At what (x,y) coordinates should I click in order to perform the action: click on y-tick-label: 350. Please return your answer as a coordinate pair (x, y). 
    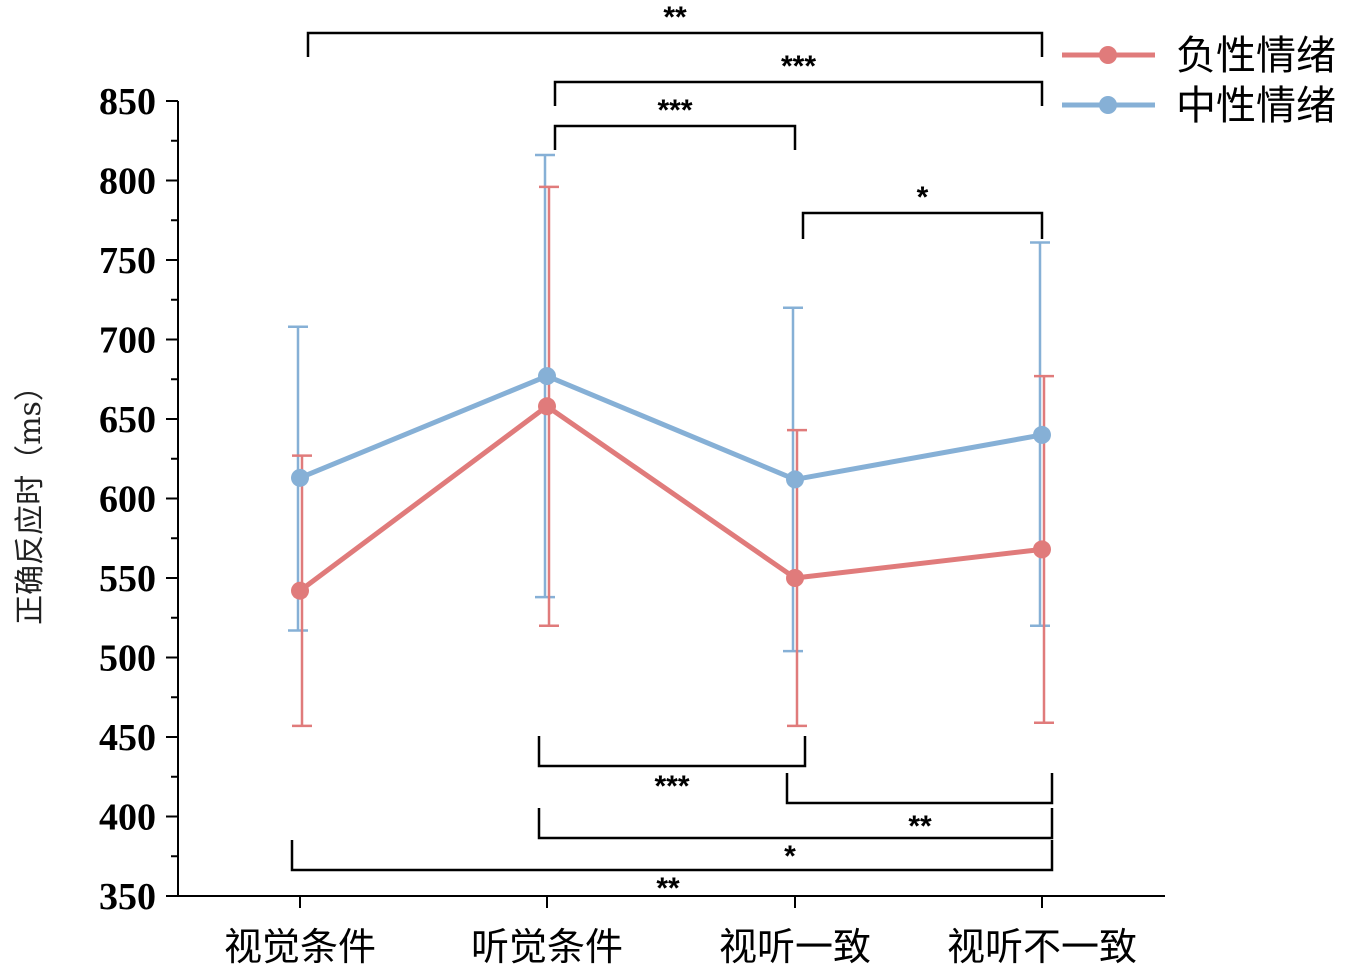
    Looking at the image, I should click on (127, 897).